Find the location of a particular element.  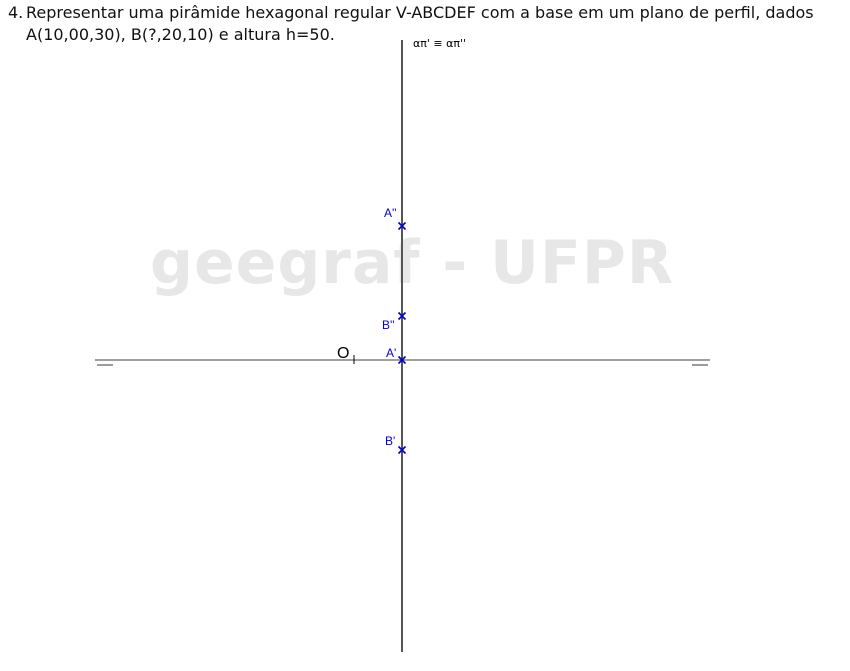

point-b-prime-marker is located at coordinates (402, 450).